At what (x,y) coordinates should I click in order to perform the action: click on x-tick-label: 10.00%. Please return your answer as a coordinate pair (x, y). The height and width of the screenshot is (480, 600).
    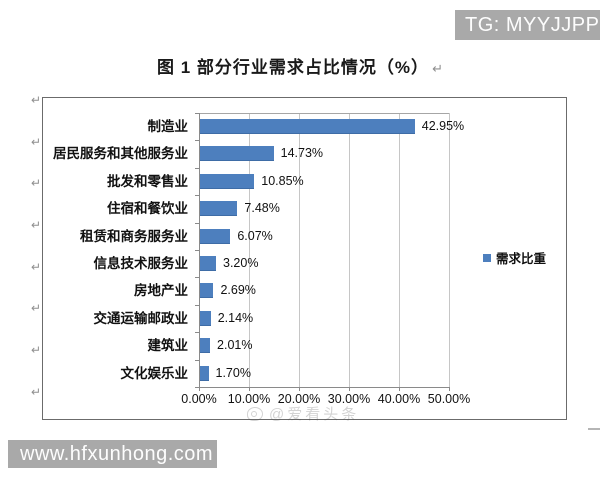
    Looking at the image, I should click on (249, 399).